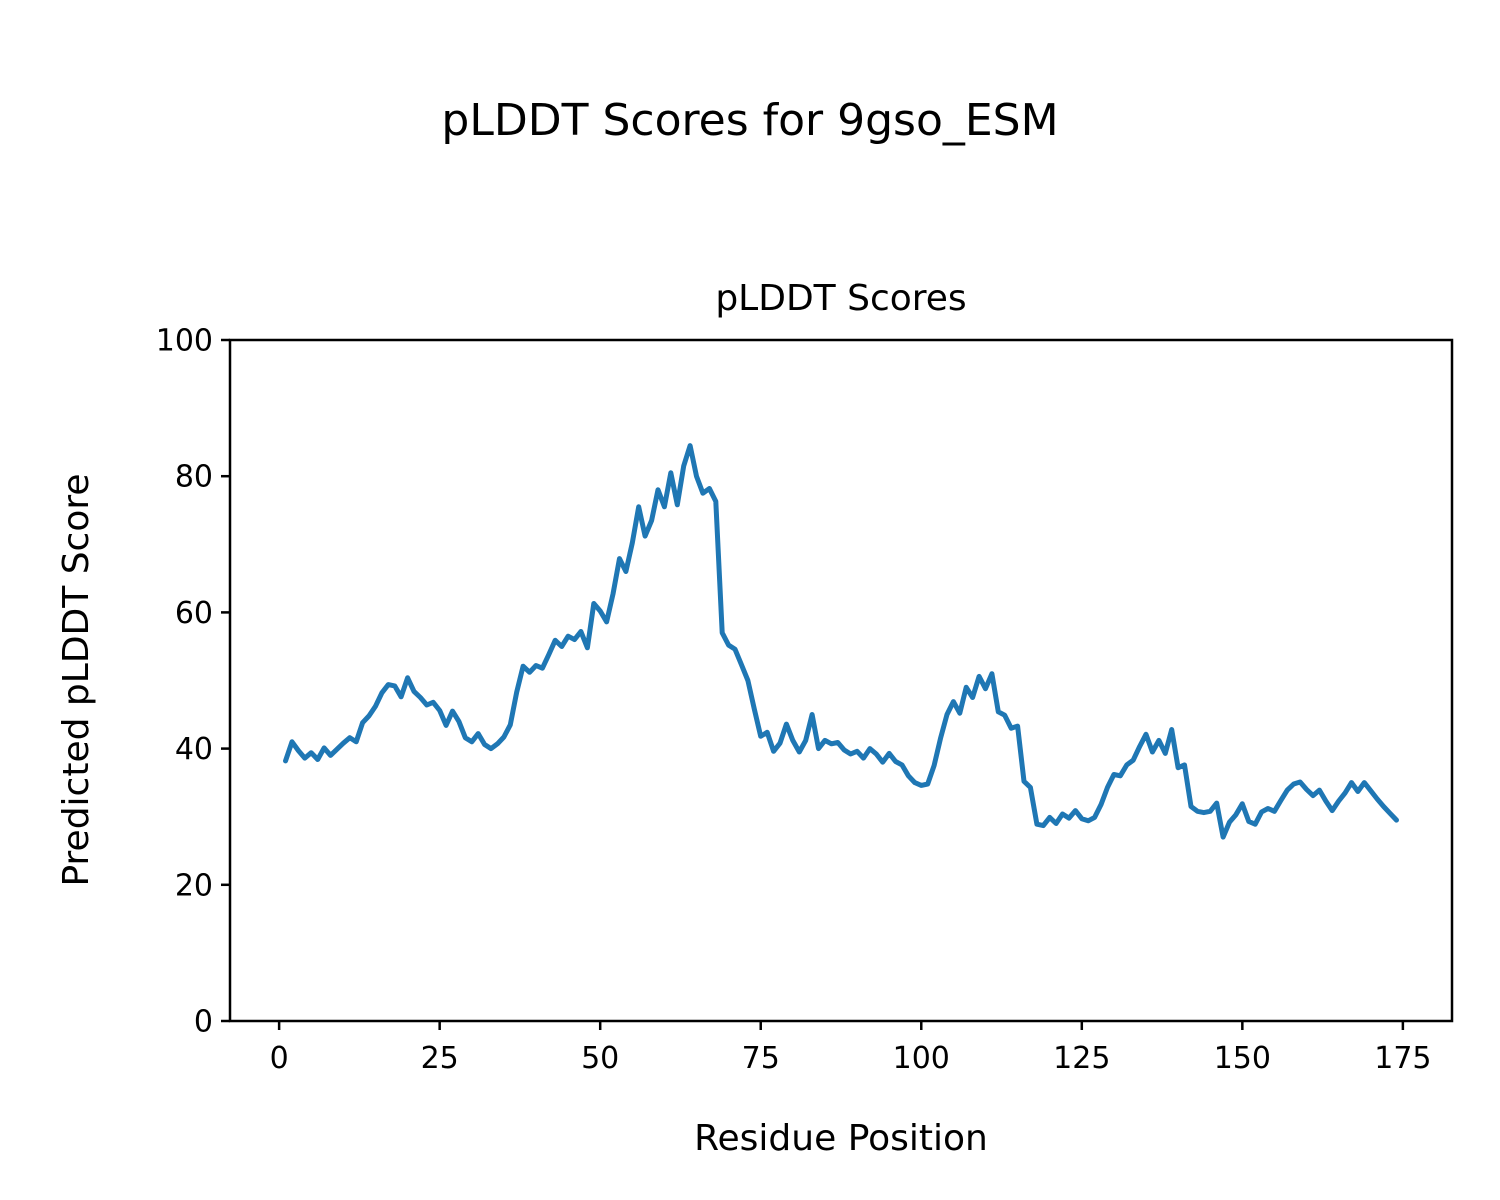 The height and width of the screenshot is (1200, 1500). I want to click on y-axis-ticks: 0 20 40 60 80 100, so click(193, 682).